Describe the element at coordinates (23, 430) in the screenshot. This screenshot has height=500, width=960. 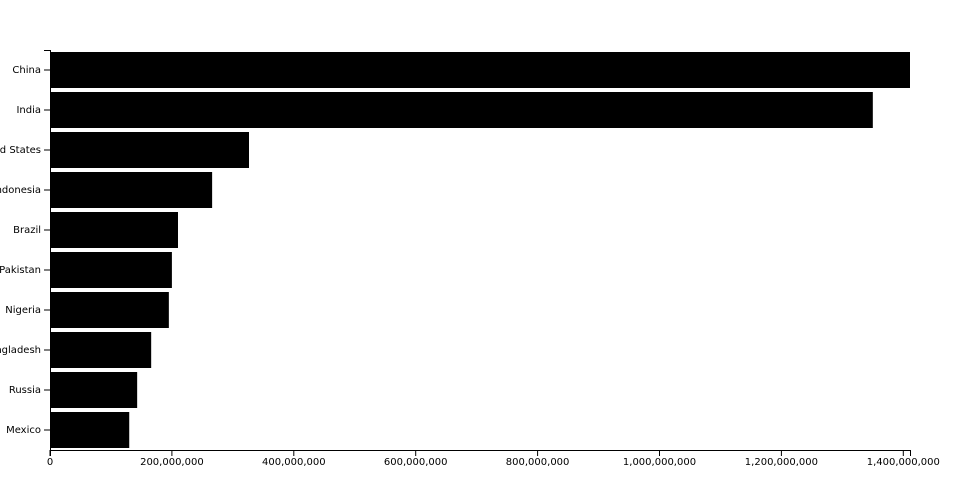
I see `y-tick-label: Mexico` at that location.